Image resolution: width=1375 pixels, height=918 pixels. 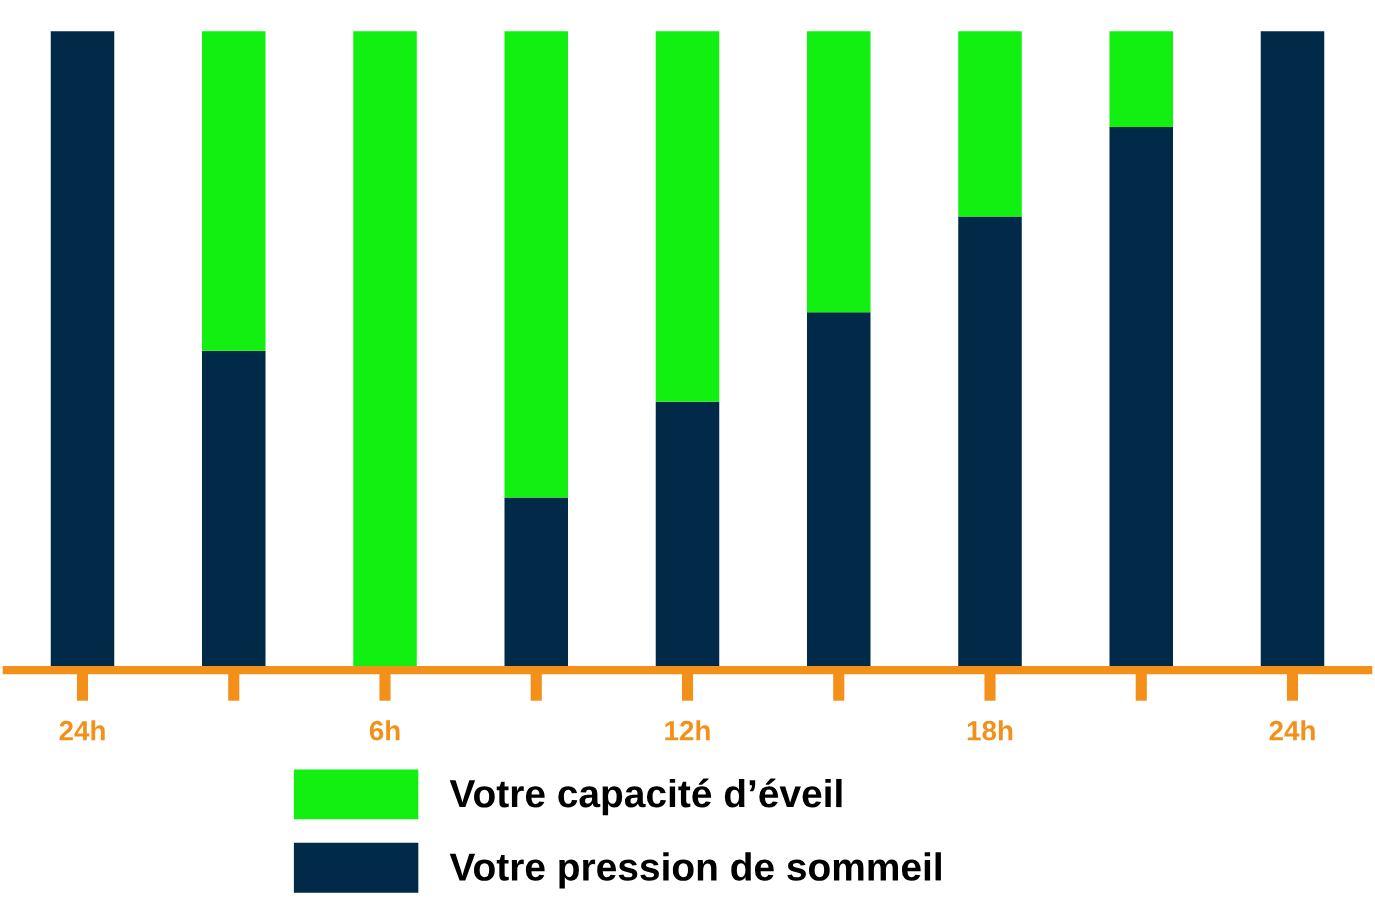 I want to click on legend-label: Votre pression de sommeil, so click(x=695, y=870).